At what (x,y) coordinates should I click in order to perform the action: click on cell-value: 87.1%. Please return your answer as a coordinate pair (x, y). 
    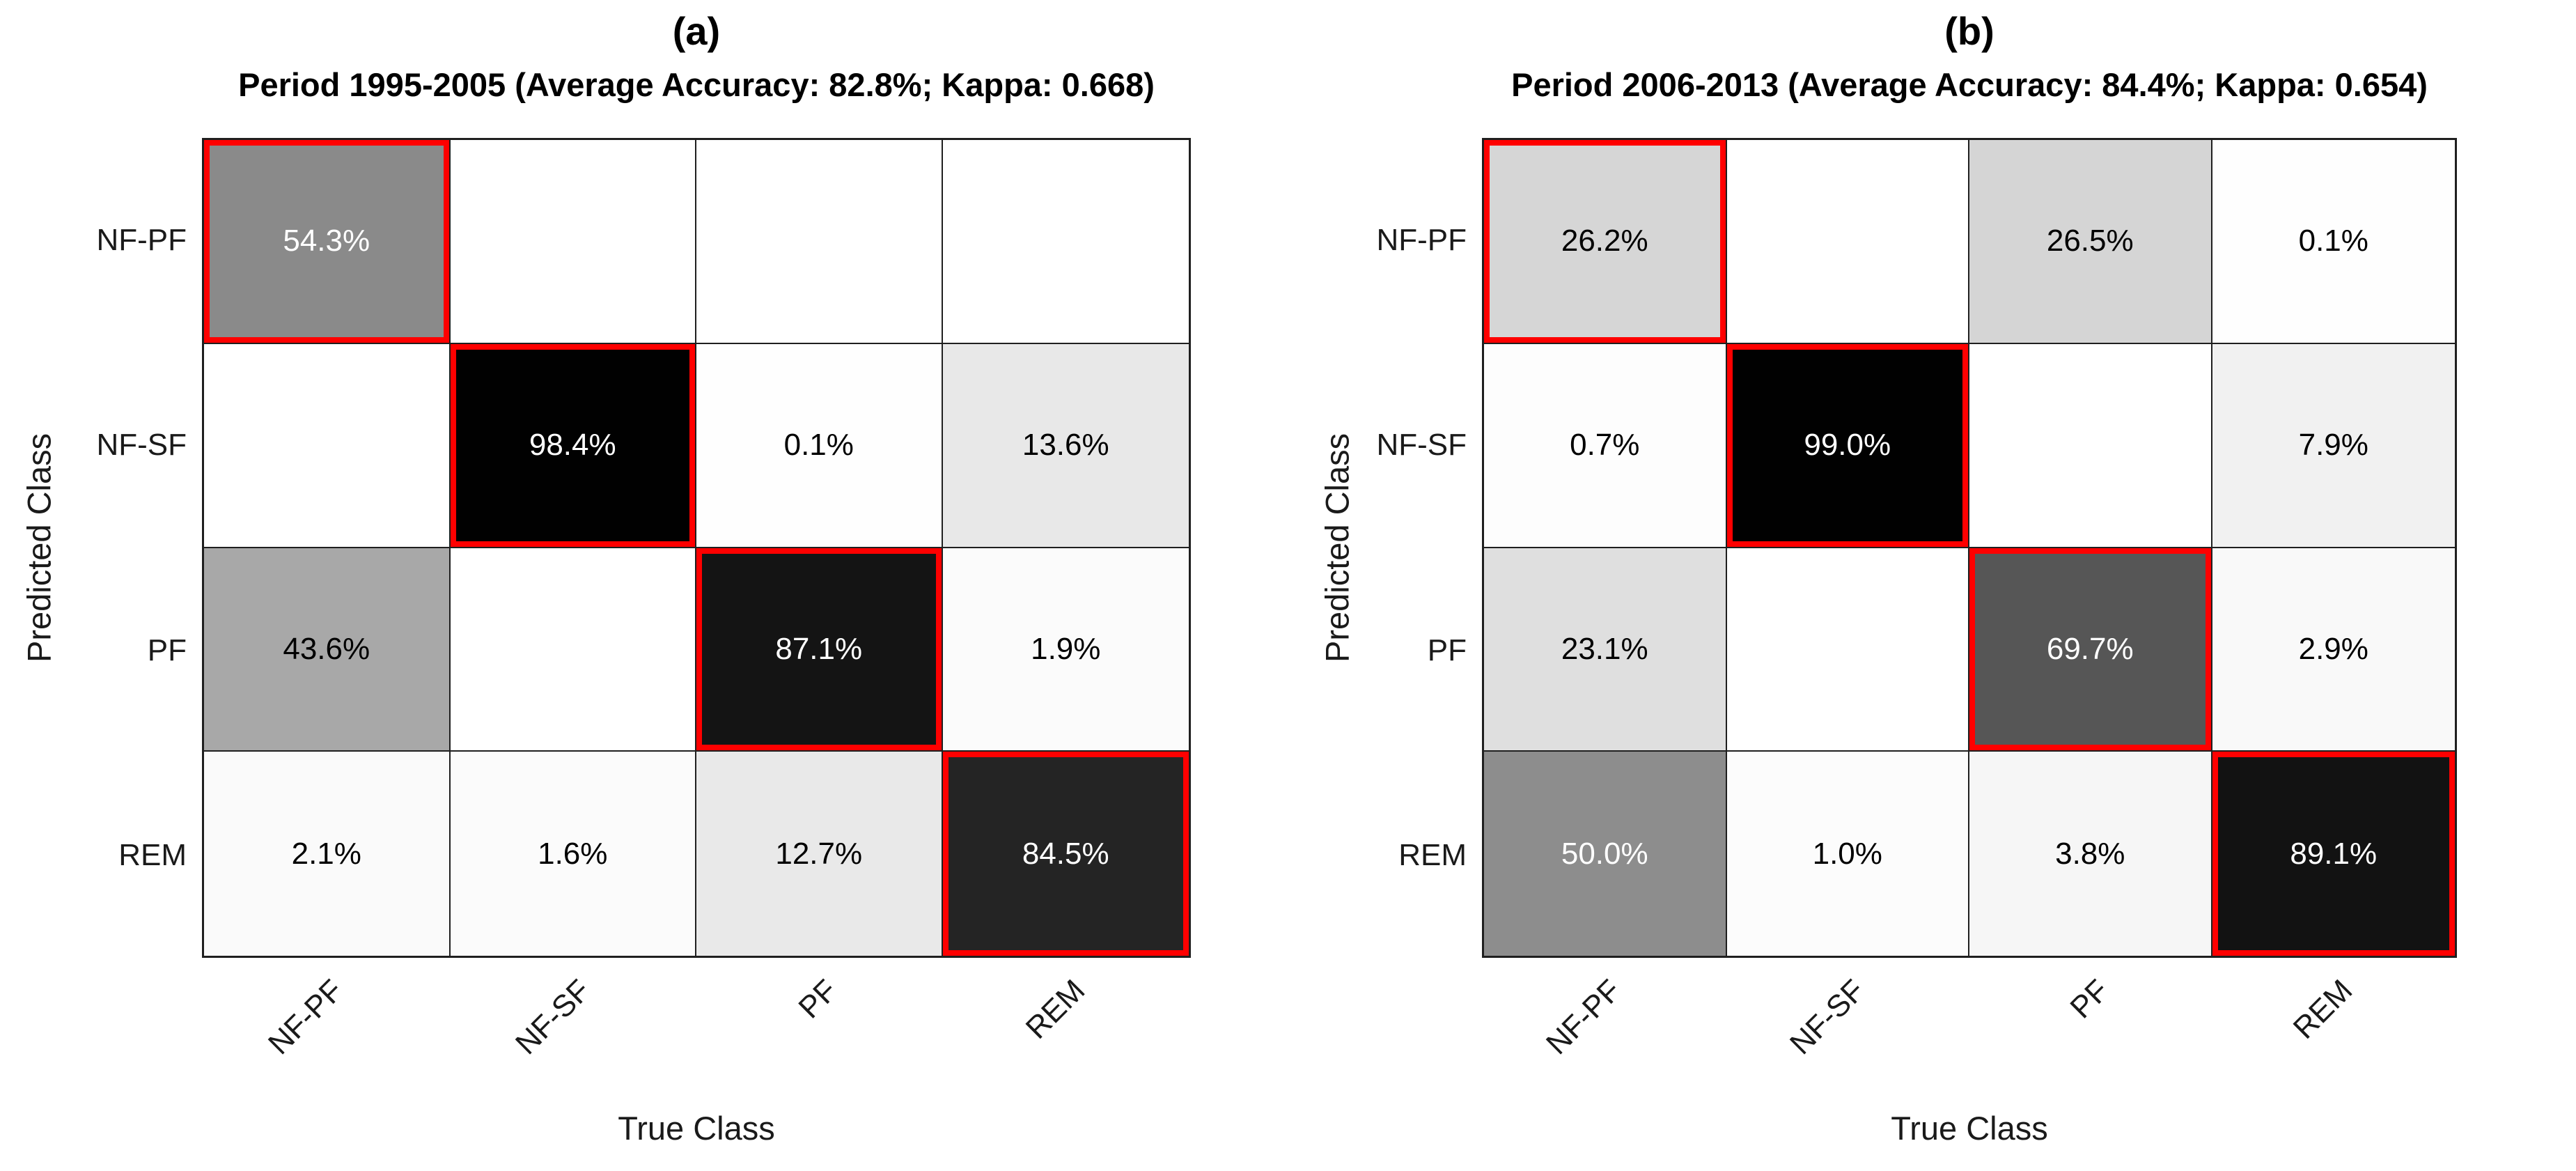
    Looking at the image, I should click on (819, 648).